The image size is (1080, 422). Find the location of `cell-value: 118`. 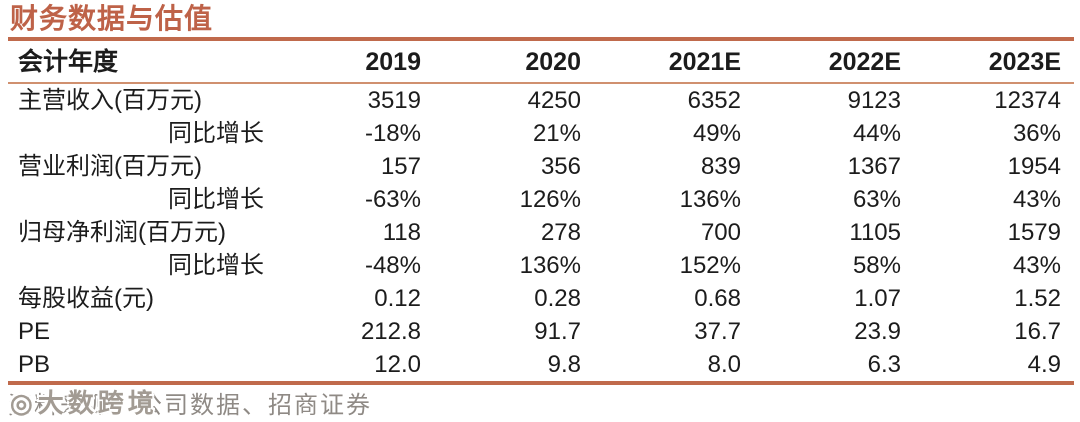

cell-value: 118 is located at coordinates (401, 232).